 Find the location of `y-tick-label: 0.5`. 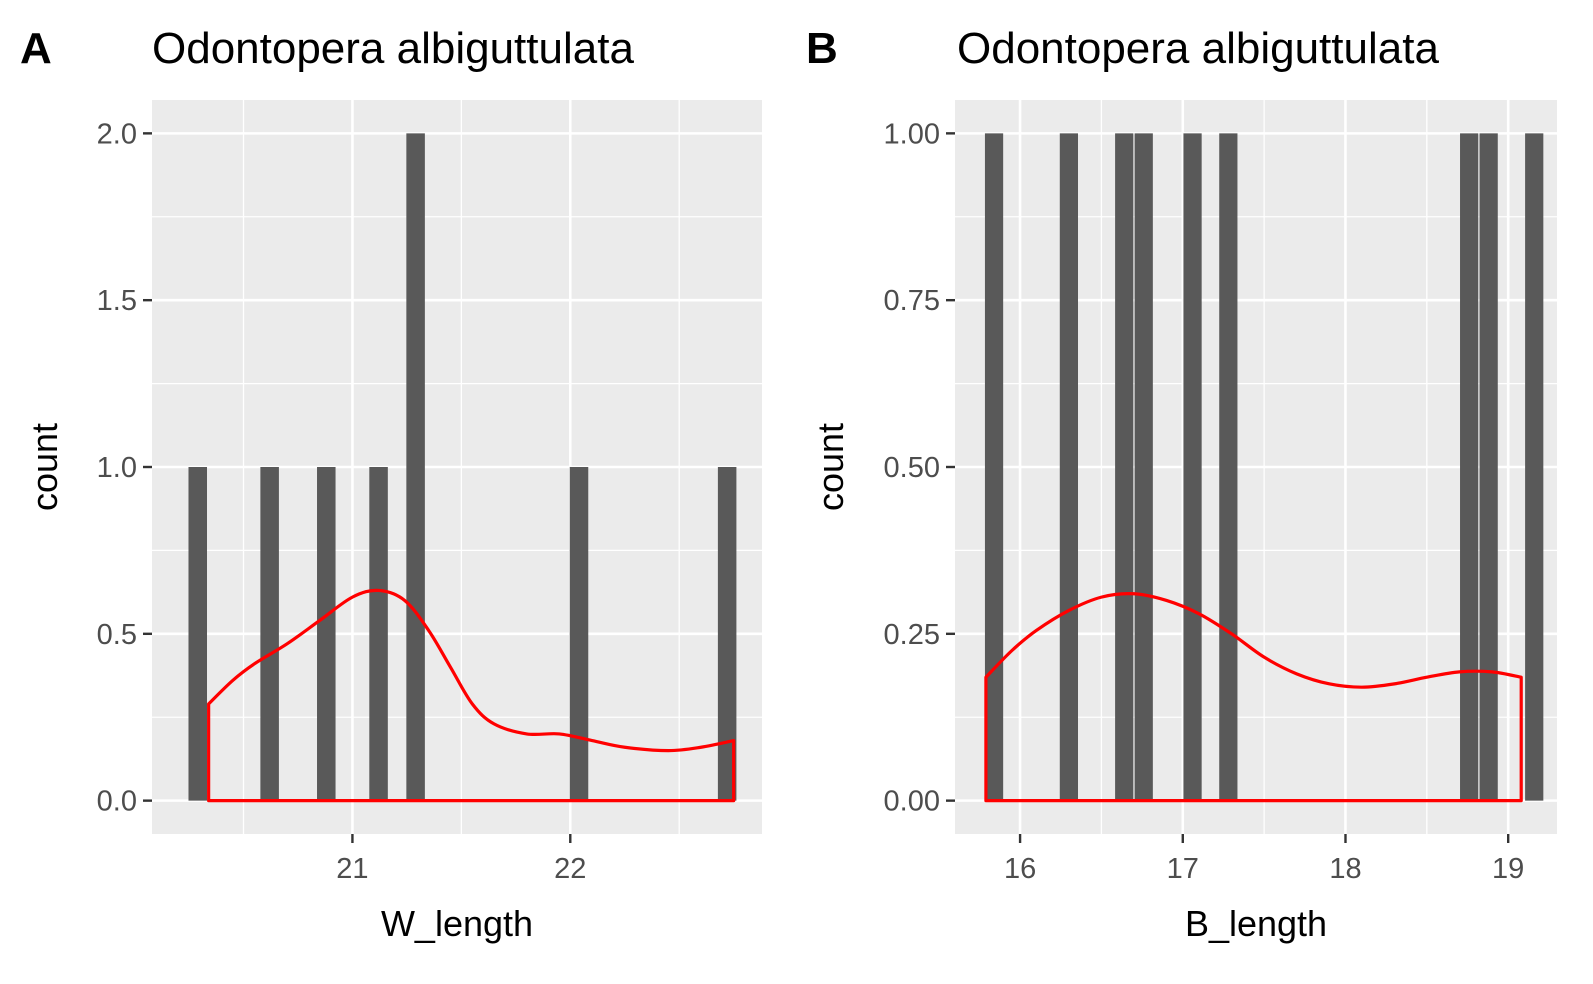

y-tick-label: 0.5 is located at coordinates (117, 635).